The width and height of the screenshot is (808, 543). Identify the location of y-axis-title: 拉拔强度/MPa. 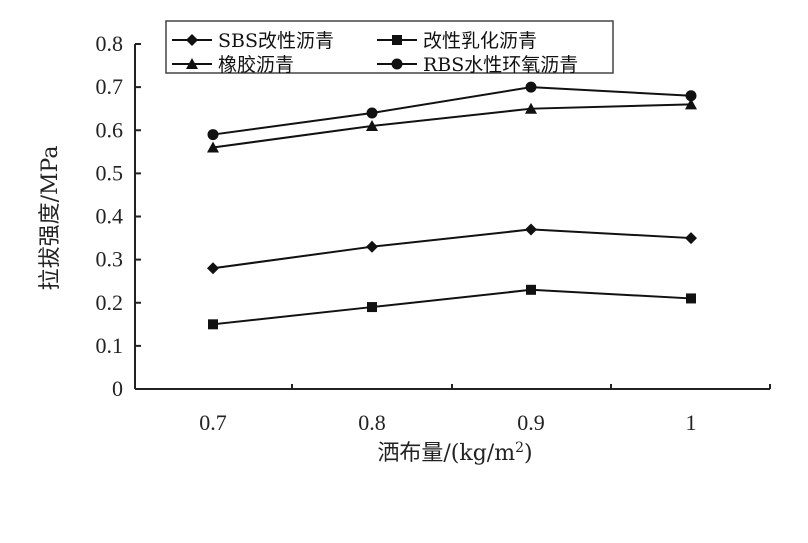
(50, 218).